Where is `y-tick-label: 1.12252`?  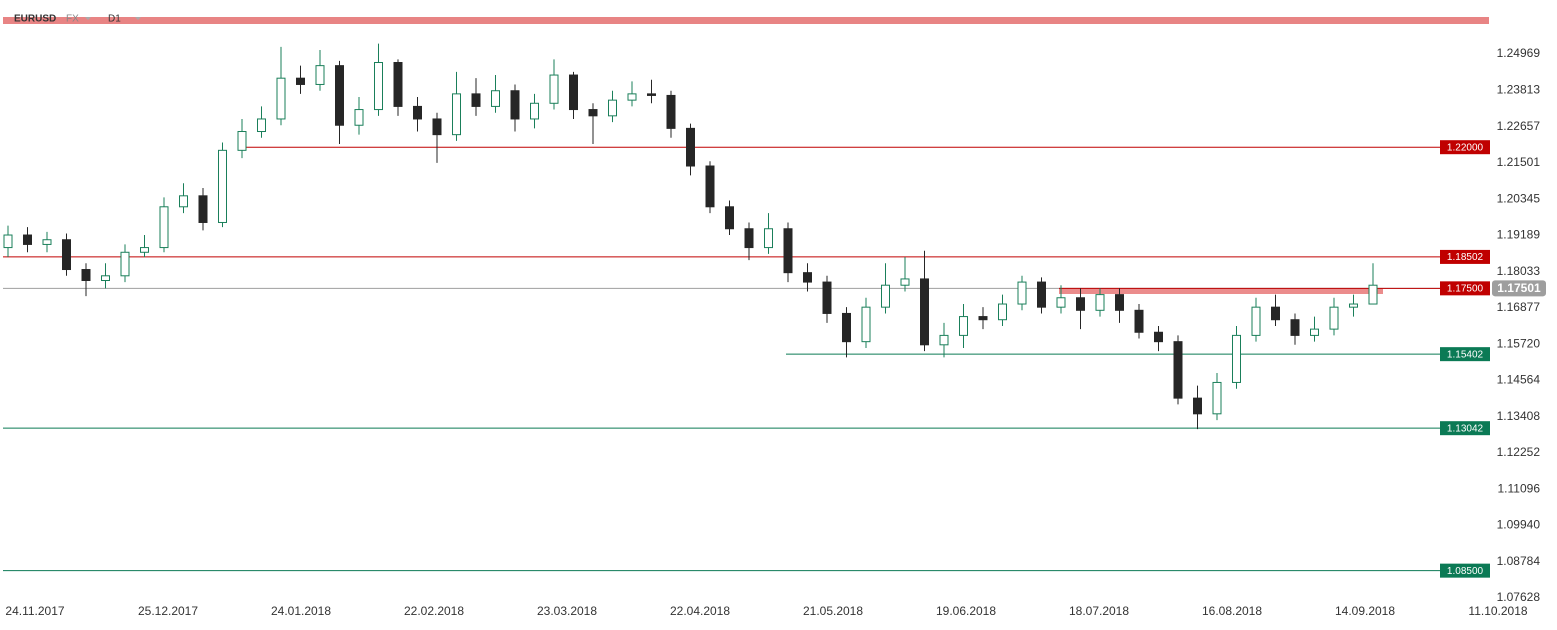
y-tick-label: 1.12252 is located at coordinates (1519, 452).